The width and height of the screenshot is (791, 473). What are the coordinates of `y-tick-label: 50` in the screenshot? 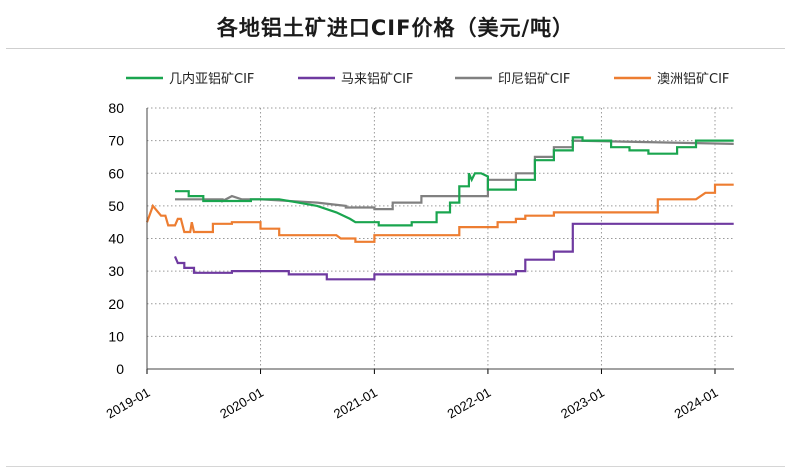 It's located at (116, 206).